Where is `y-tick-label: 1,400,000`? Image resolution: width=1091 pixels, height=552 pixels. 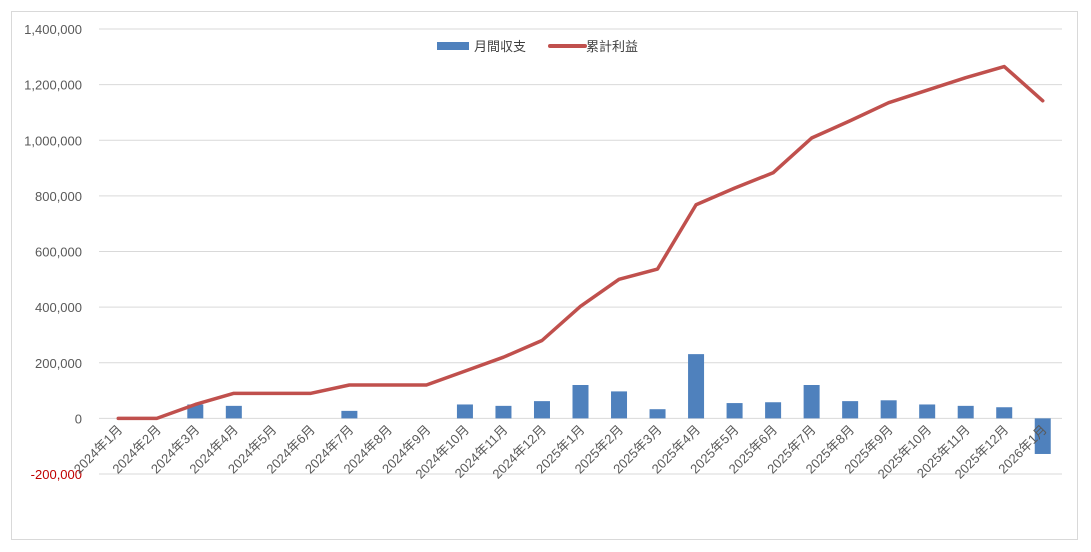
y-tick-label: 1,400,000 is located at coordinates (53, 29).